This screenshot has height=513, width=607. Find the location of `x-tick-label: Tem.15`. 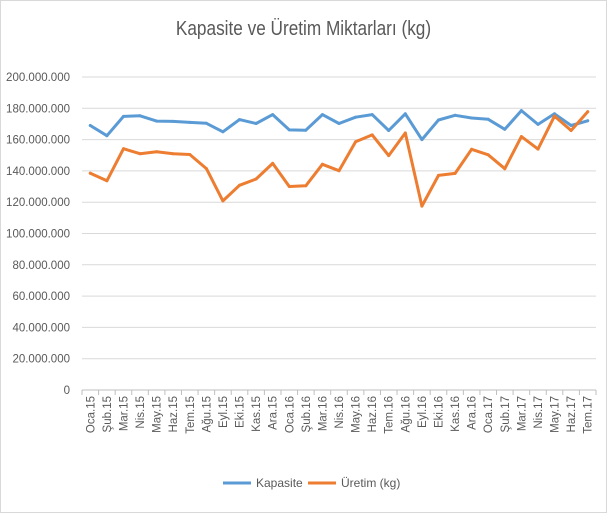

x-tick-label: Tem.15 is located at coordinates (191, 415).